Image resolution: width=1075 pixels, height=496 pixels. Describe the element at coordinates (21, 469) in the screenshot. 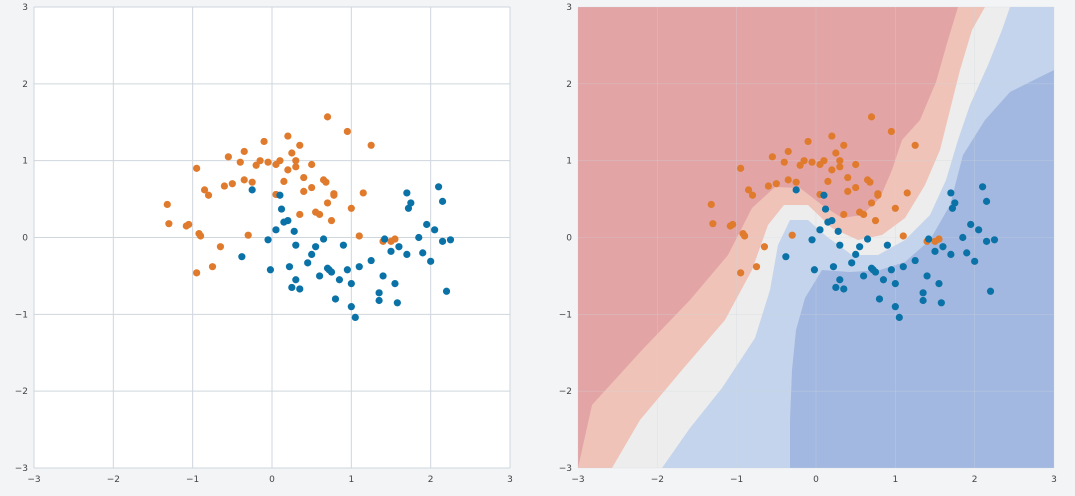

I see `y-tick-label: −3` at that location.